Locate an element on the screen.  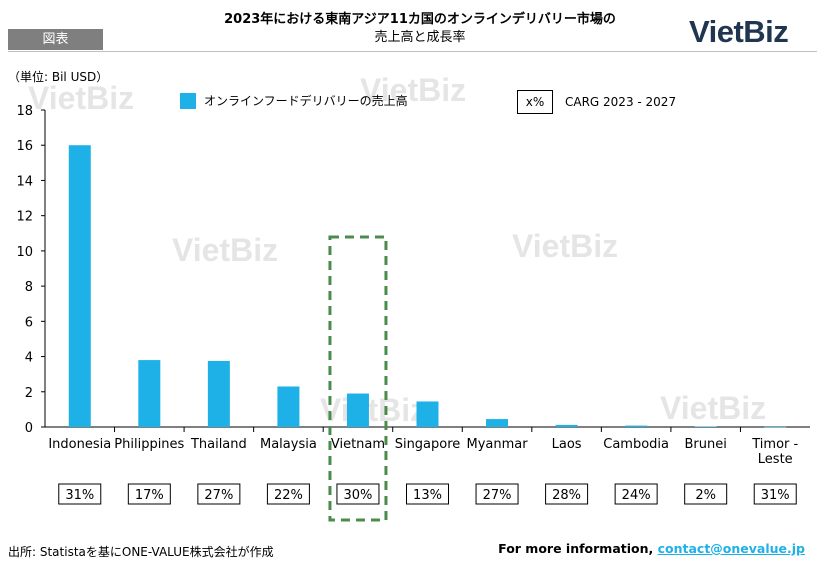
x-tick-label: Malaysia is located at coordinates (288, 444).